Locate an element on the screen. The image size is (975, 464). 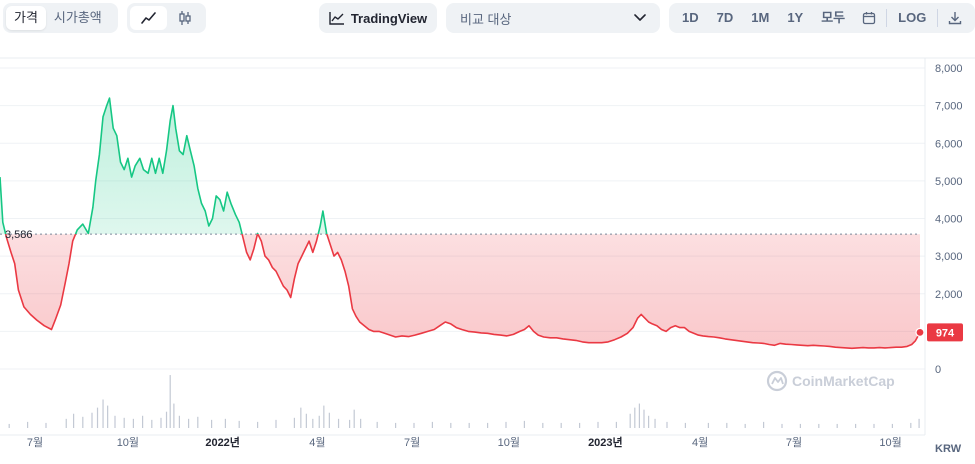
current-price-label: 974 is located at coordinates (945, 333).